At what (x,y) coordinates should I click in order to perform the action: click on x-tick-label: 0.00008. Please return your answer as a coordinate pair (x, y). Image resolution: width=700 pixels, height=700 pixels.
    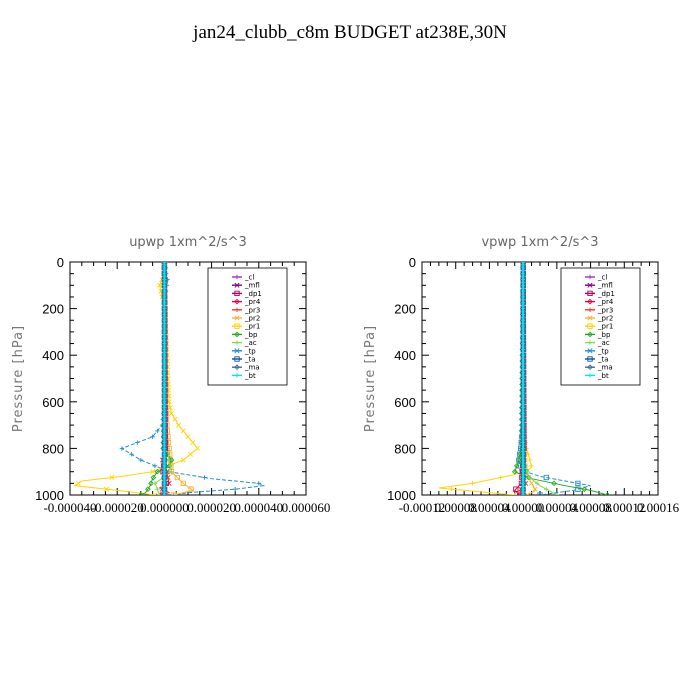
    Looking at the image, I should click on (590, 507).